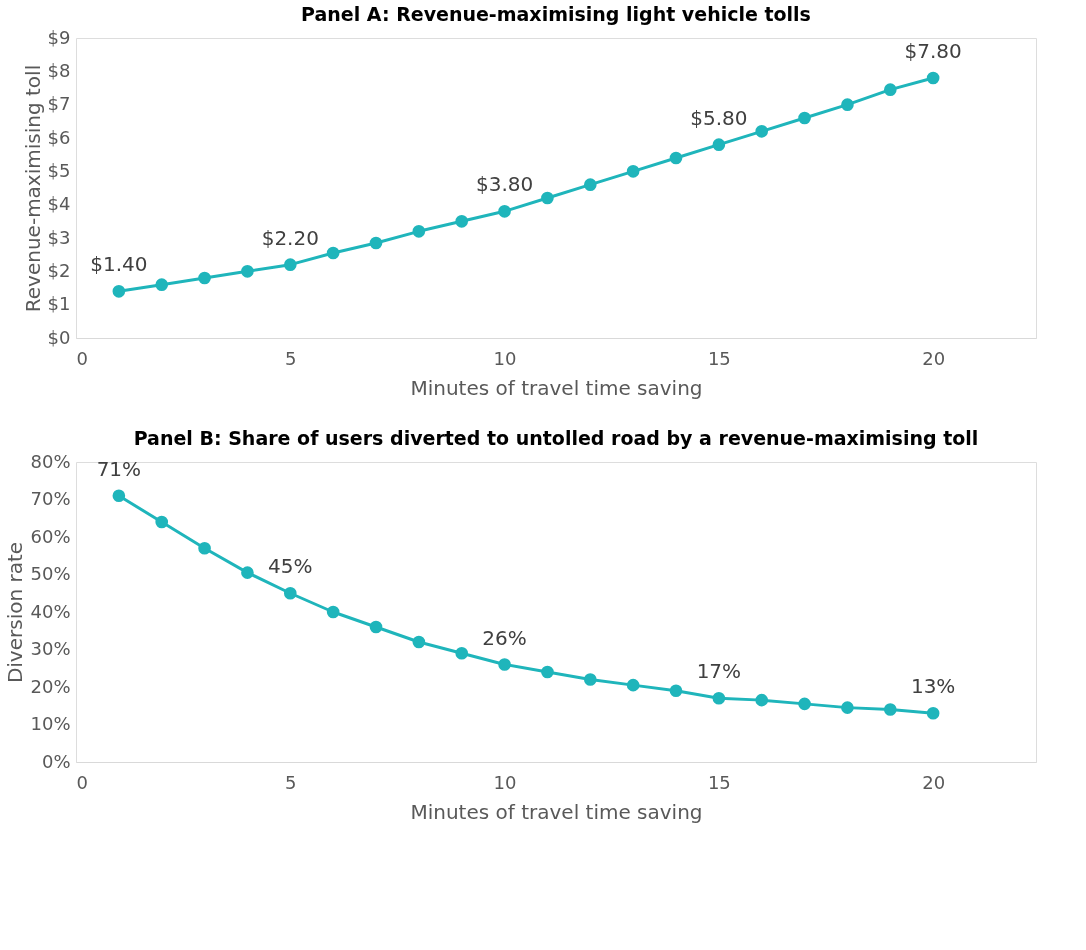 The height and width of the screenshot is (950, 1086). I want to click on y-tick-label: 0%, so click(56, 761).